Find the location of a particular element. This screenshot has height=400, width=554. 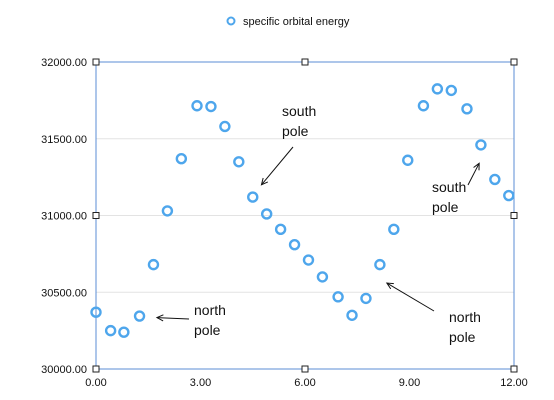

x-tick-label: 9.00 is located at coordinates (409, 383).